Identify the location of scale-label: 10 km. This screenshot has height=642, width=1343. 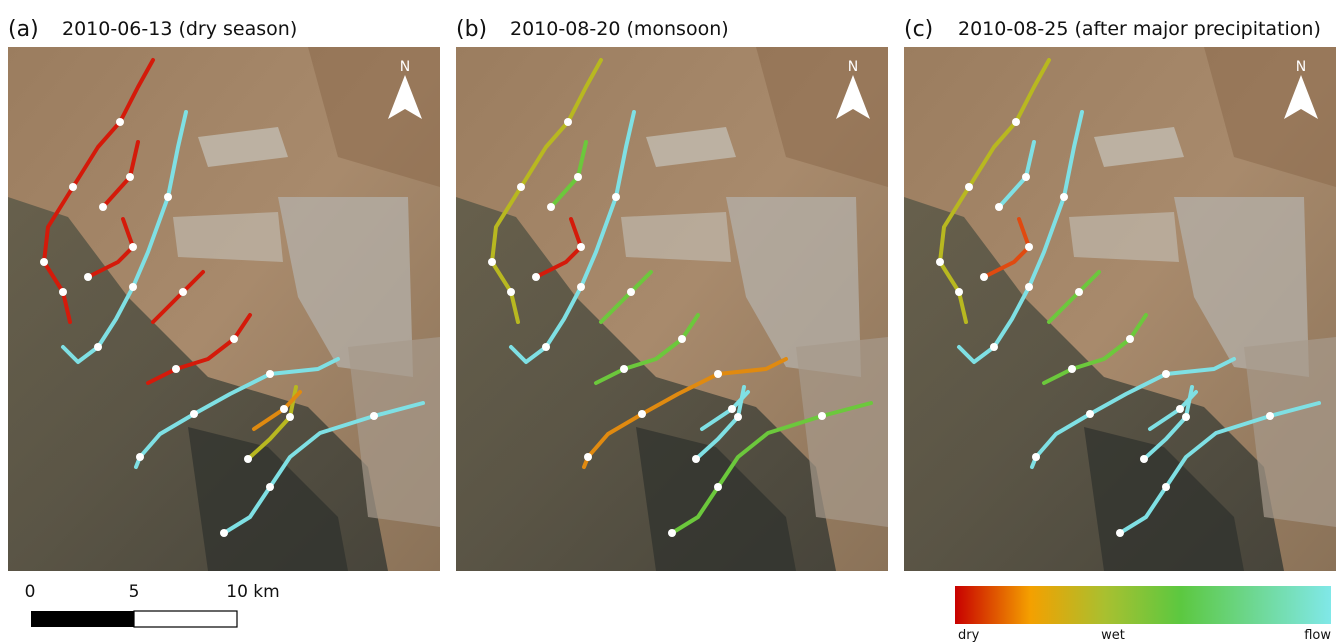
(252, 592).